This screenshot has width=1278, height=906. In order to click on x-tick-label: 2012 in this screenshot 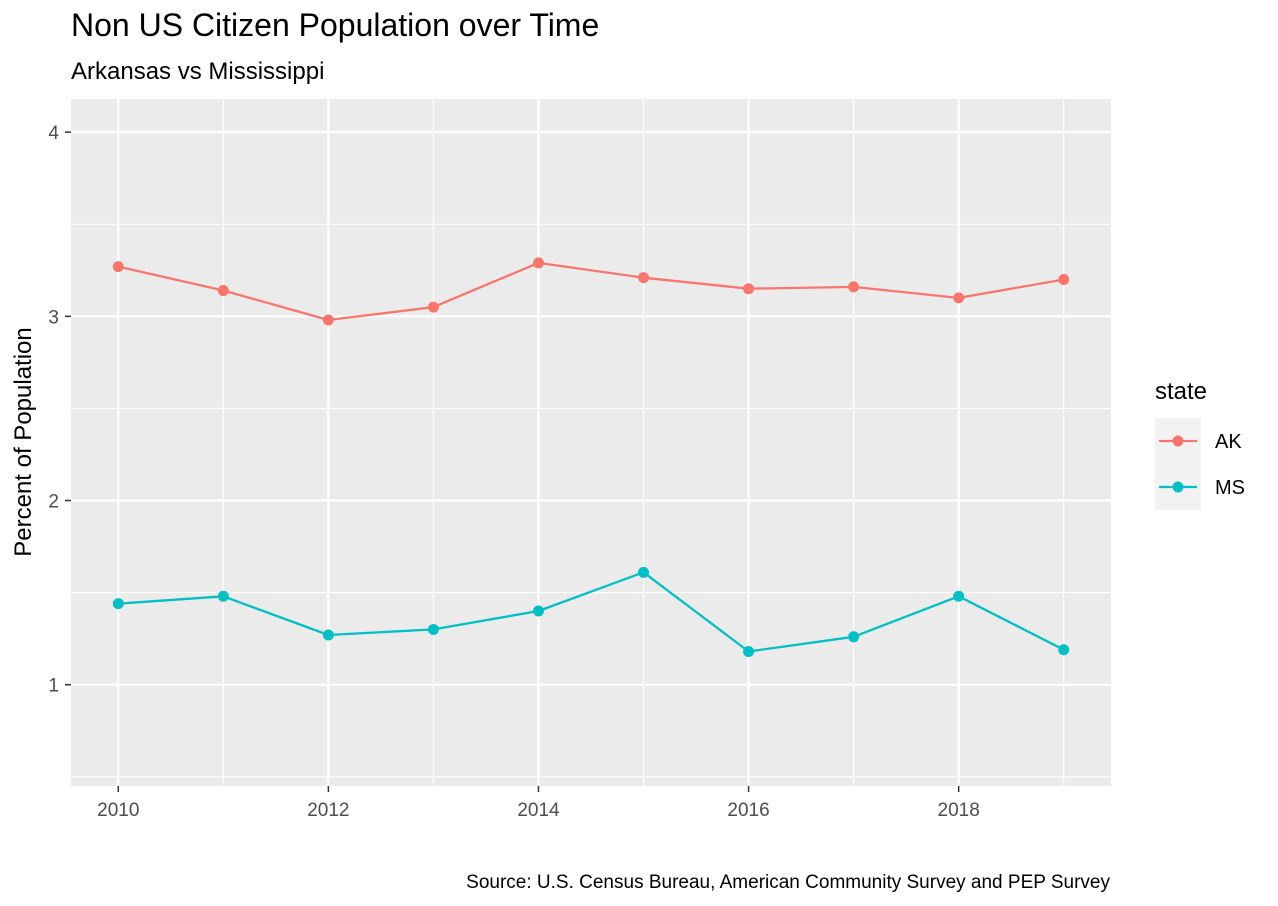, I will do `click(328, 810)`.